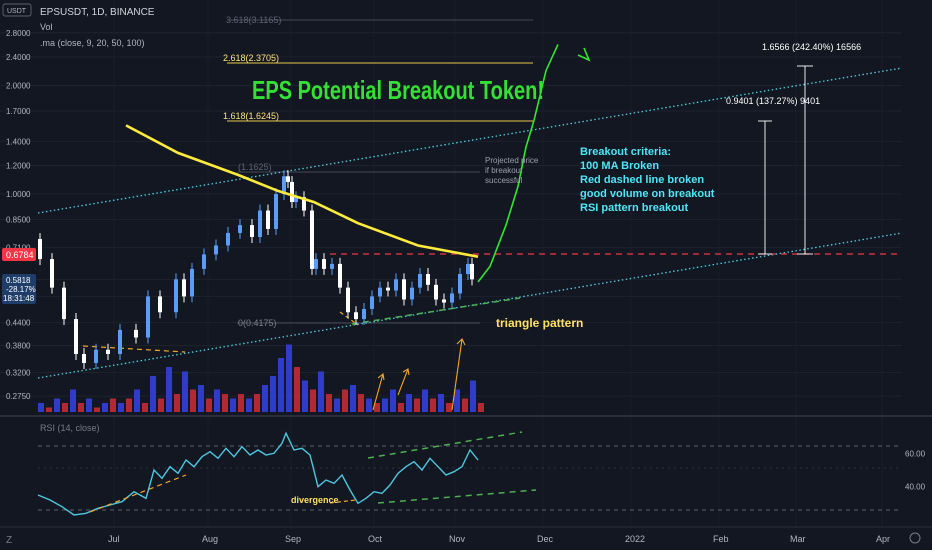 This screenshot has width=932, height=550. What do you see at coordinates (9, 540) in the screenshot?
I see `tradingview-logo-icon: Z` at bounding box center [9, 540].